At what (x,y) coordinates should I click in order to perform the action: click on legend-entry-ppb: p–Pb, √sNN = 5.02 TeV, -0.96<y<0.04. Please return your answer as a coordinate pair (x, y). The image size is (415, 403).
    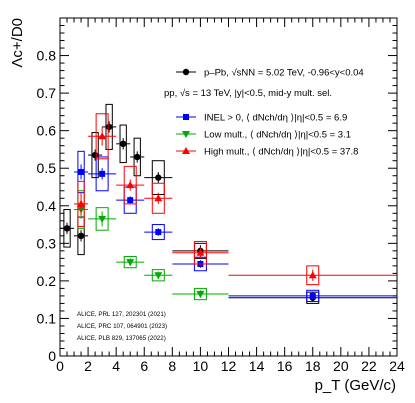
    Looking at the image, I should click on (270, 73).